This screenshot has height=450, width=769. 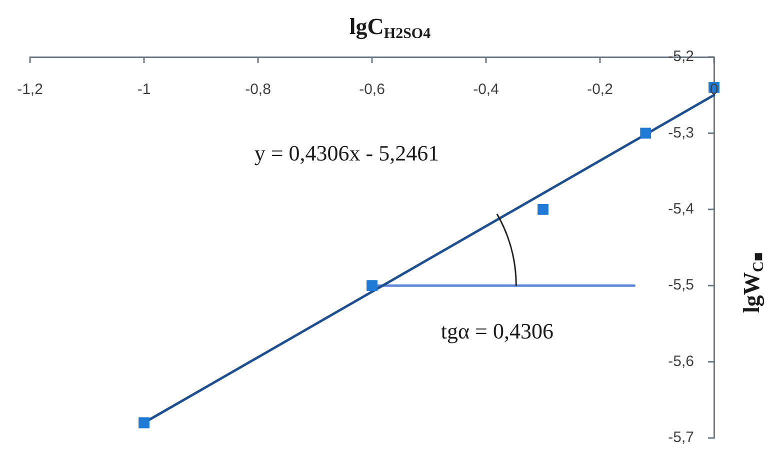 What do you see at coordinates (600, 89) in the screenshot?
I see `x-tick-label: -0,2` at bounding box center [600, 89].